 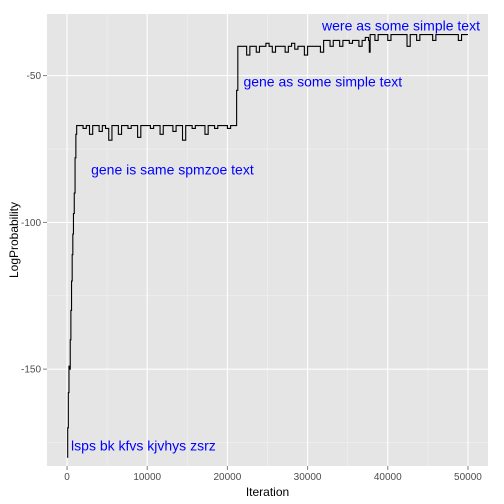 What do you see at coordinates (67, 477) in the screenshot?
I see `x-tick-label: 0` at bounding box center [67, 477].